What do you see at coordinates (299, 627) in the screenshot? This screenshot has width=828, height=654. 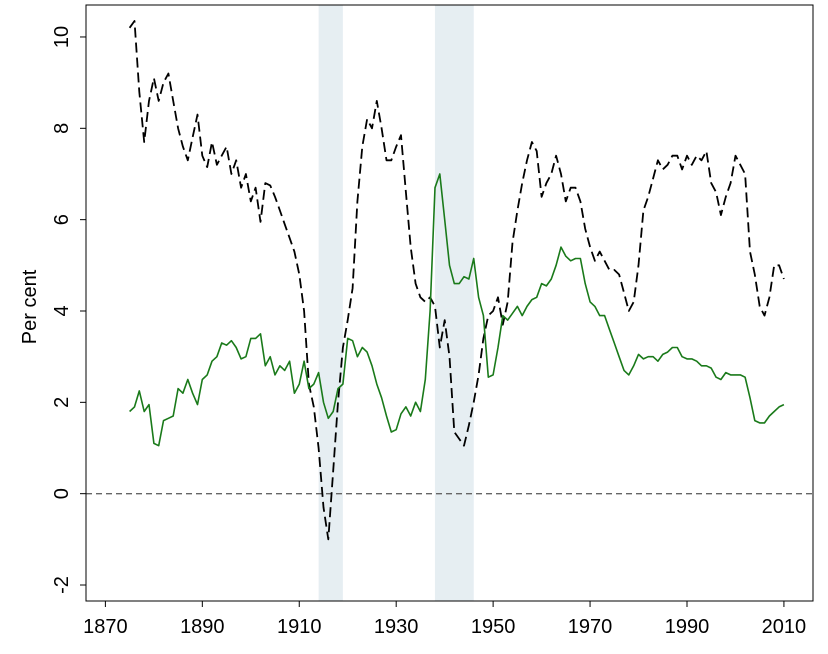 I see `x-tick-label: 1910` at bounding box center [299, 627].